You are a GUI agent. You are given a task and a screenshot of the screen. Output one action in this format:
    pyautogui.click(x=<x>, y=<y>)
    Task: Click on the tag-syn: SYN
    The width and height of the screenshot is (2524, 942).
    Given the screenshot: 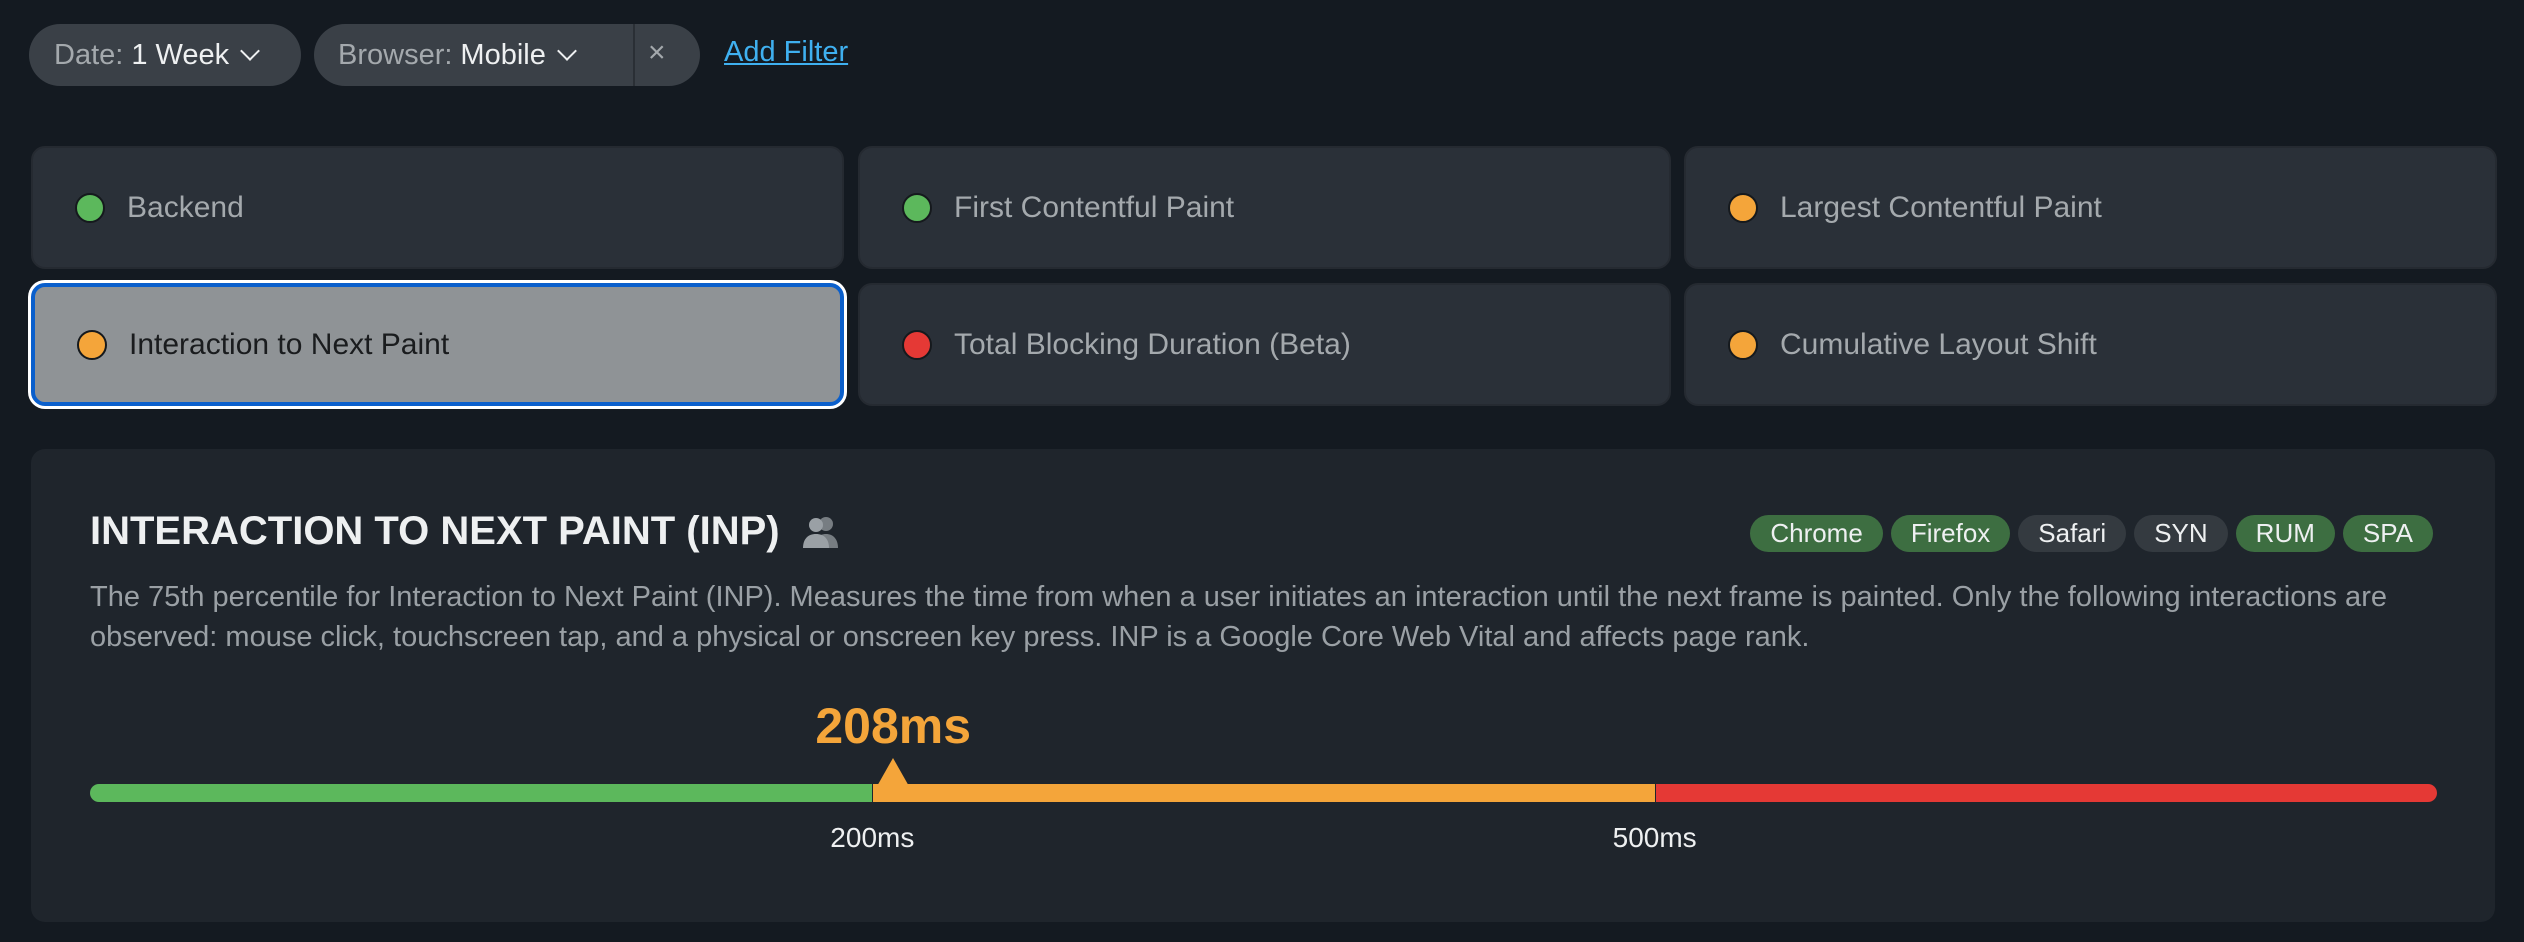 What is the action you would take?
    pyautogui.click(x=2181, y=533)
    